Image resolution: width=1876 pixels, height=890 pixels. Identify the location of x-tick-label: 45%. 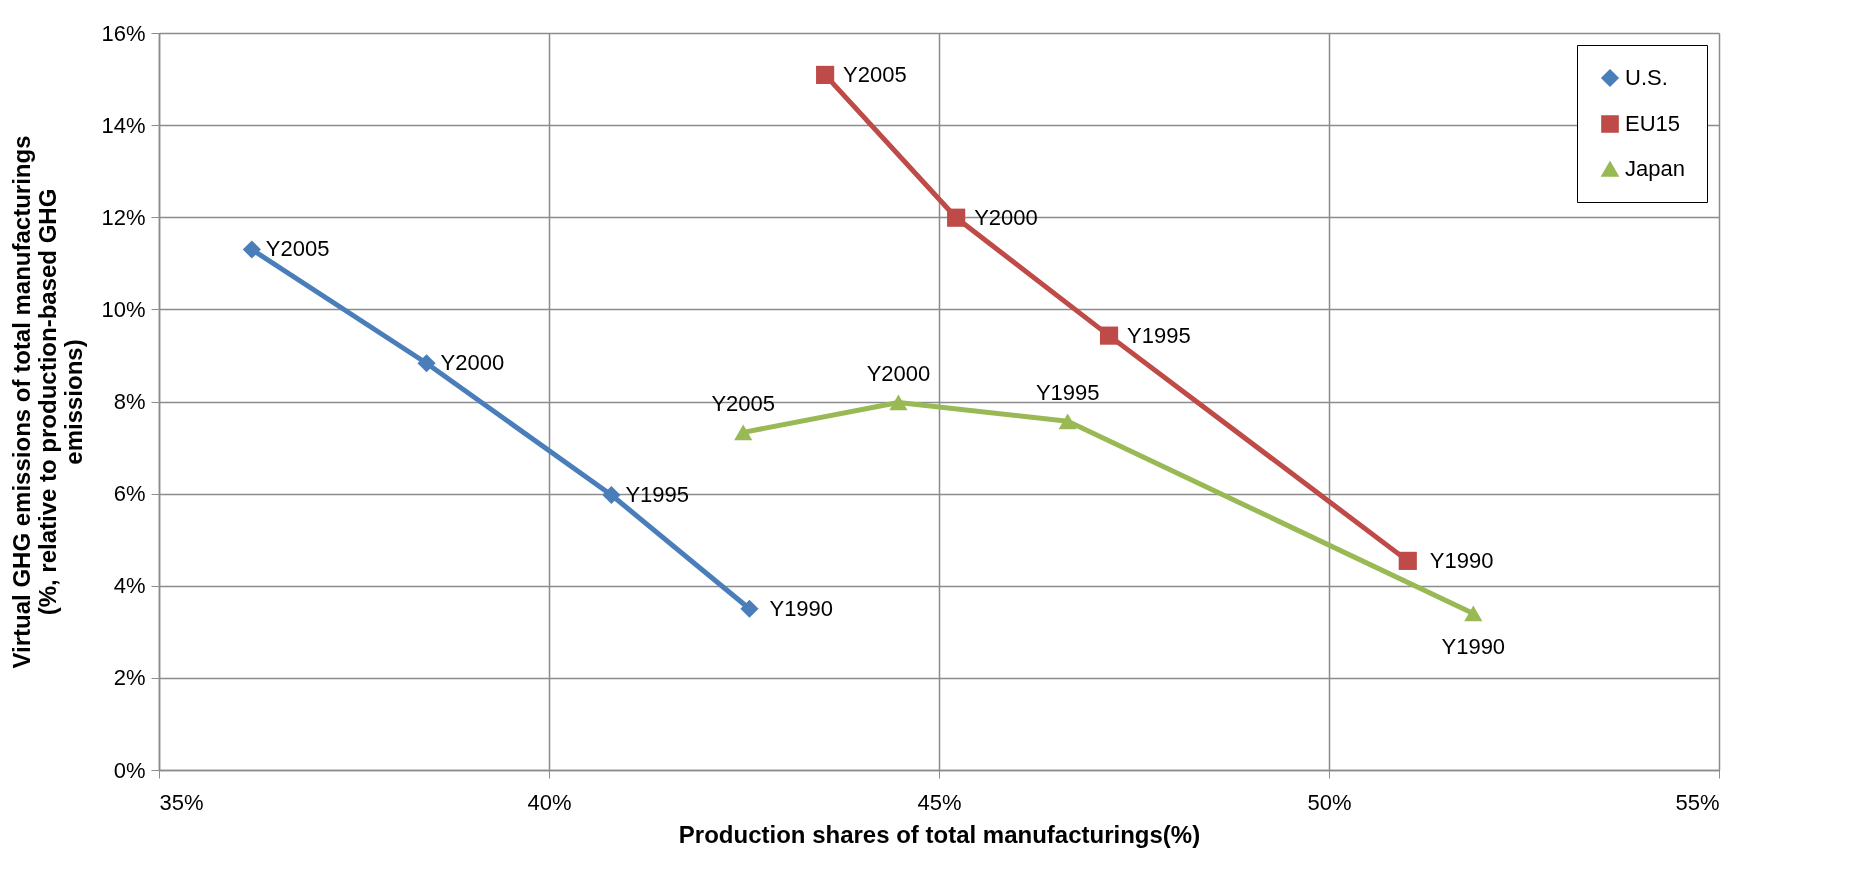
(939, 802).